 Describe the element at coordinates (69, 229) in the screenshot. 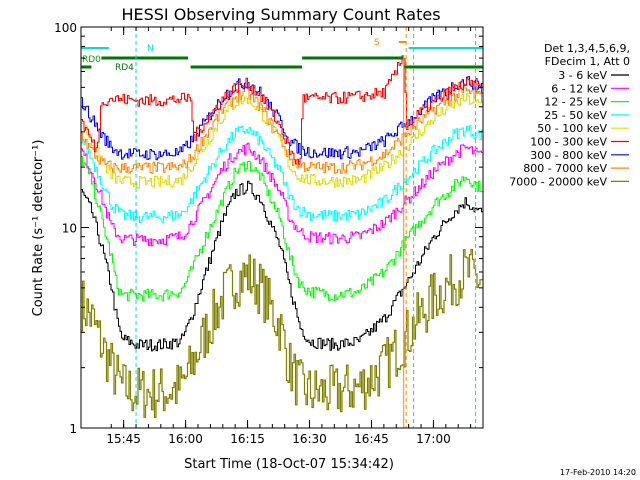

I see `y-tick-label: 10` at that location.